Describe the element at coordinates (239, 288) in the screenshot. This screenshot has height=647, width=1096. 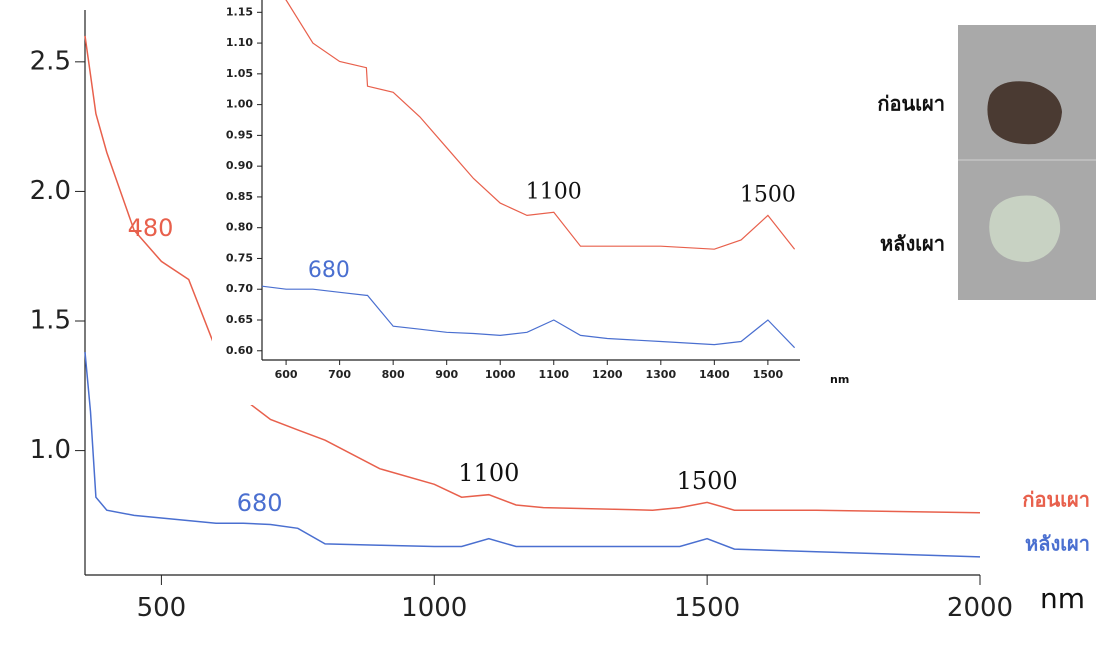
I see `y-tick-label: 0.70` at that location.